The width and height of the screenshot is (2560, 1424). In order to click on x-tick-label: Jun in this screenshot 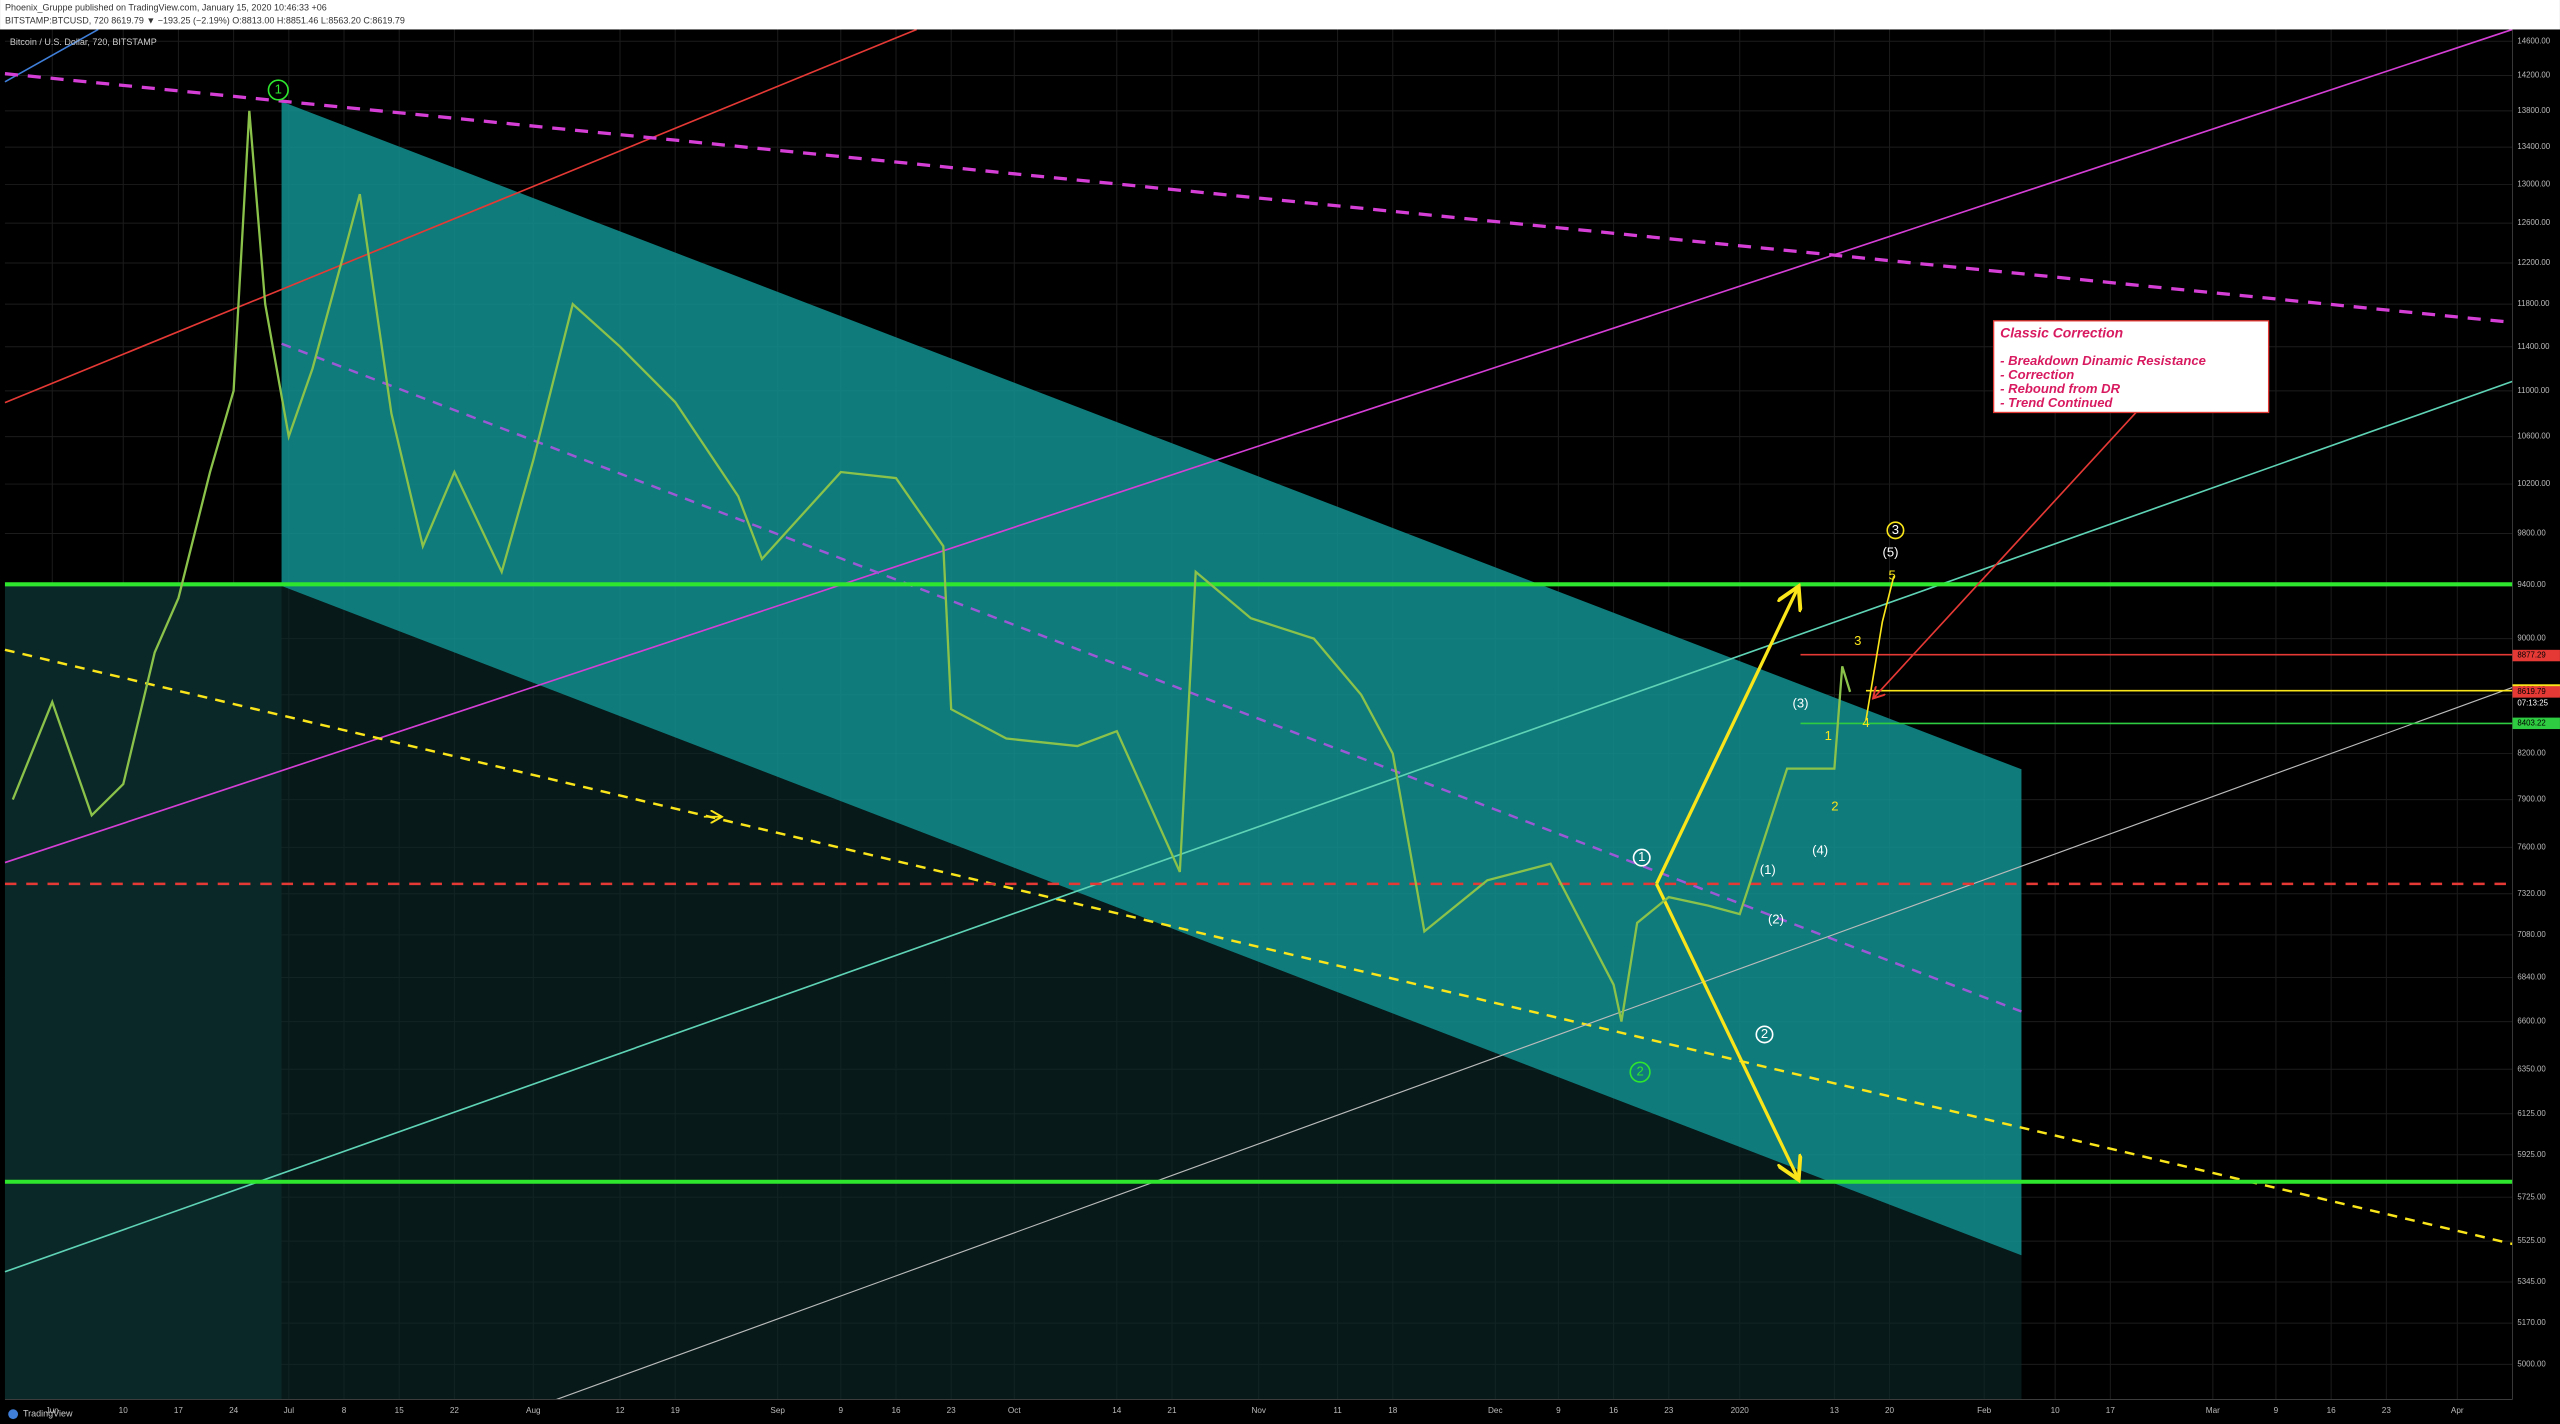, I will do `click(53, 1410)`.